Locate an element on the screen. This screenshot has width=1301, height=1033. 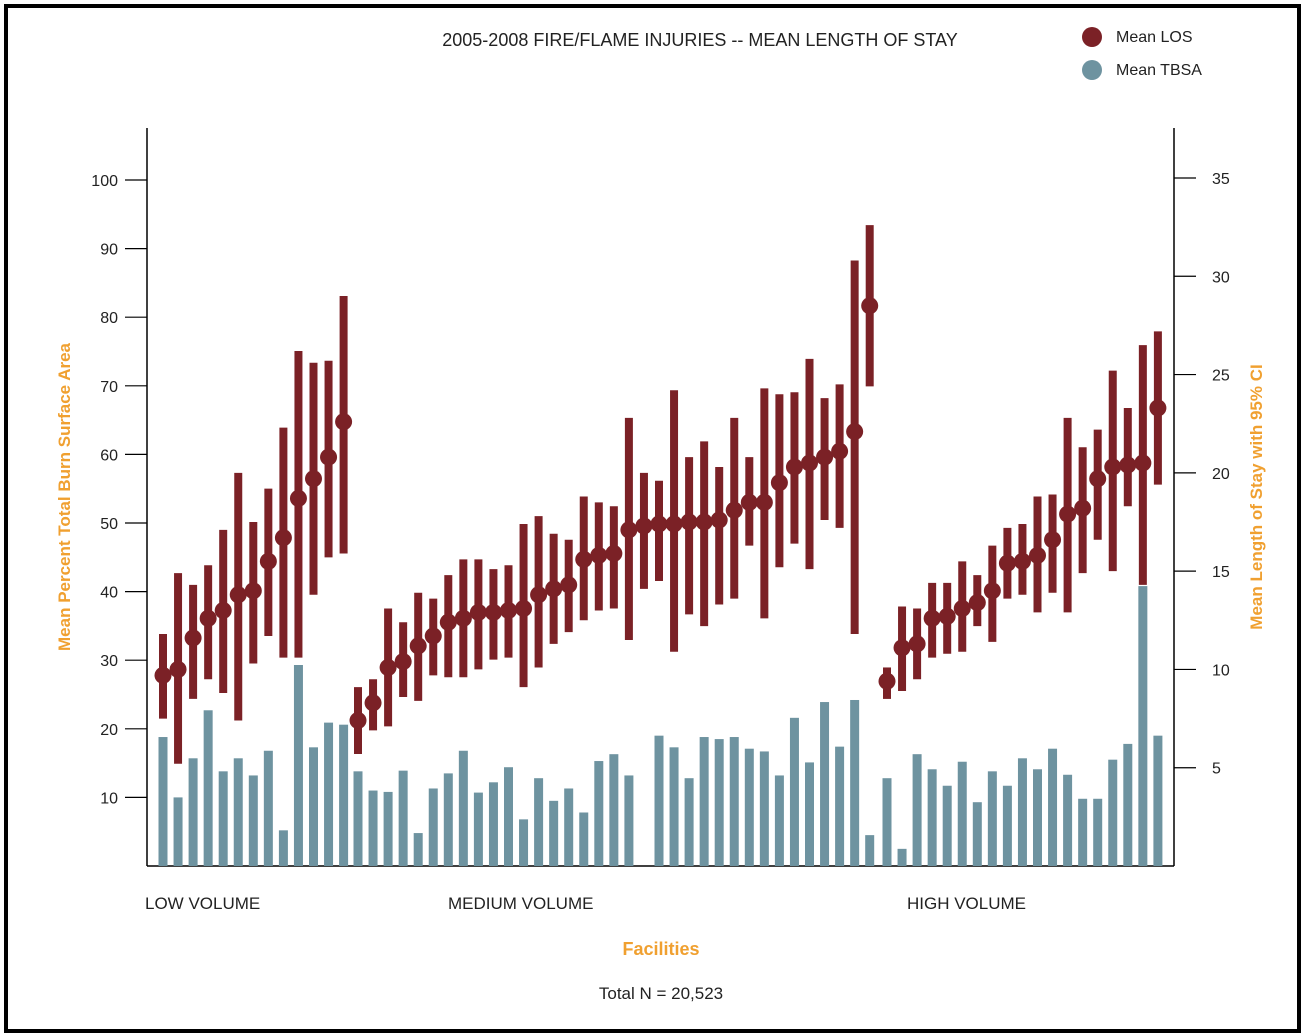
left-tick-label: 40 is located at coordinates (109, 593).